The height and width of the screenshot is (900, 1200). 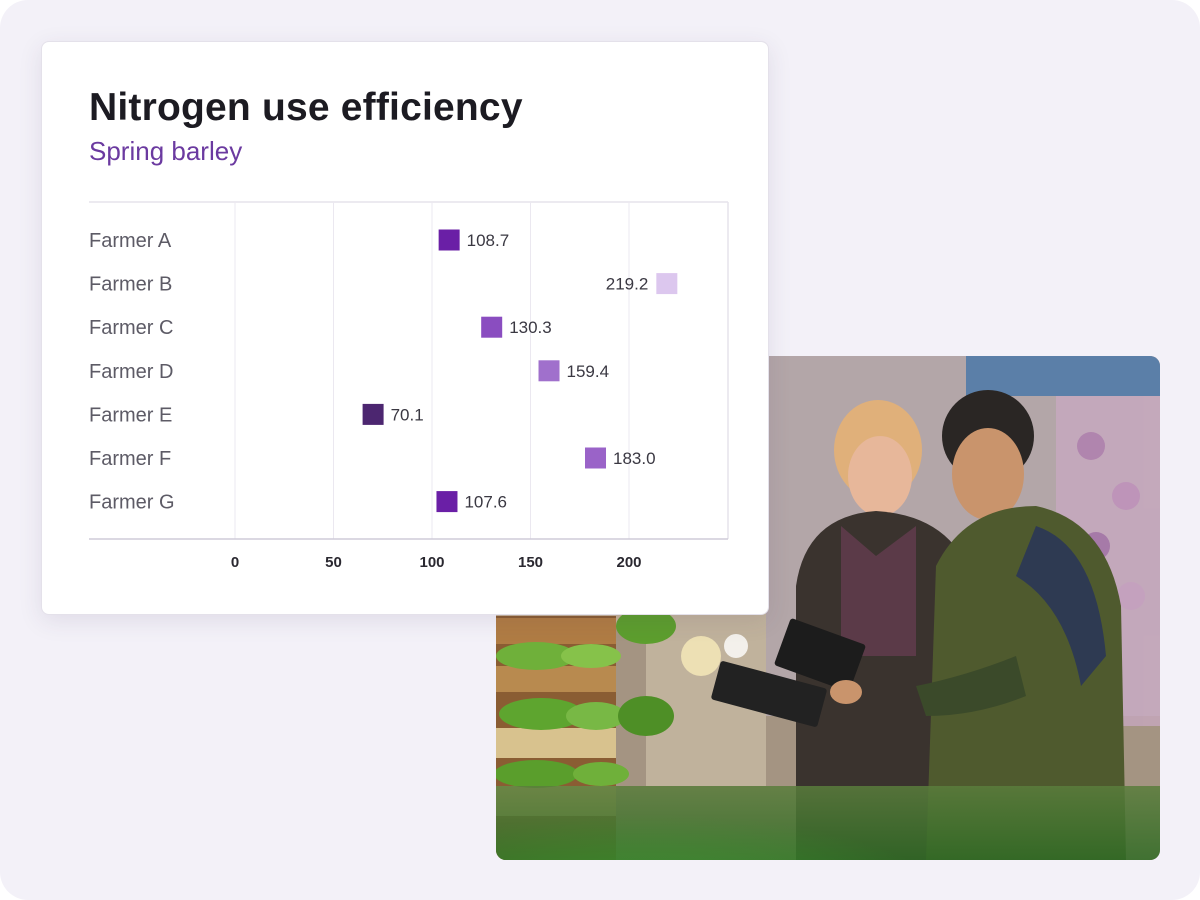 I want to click on row-label: Farmer E, so click(x=130, y=415).